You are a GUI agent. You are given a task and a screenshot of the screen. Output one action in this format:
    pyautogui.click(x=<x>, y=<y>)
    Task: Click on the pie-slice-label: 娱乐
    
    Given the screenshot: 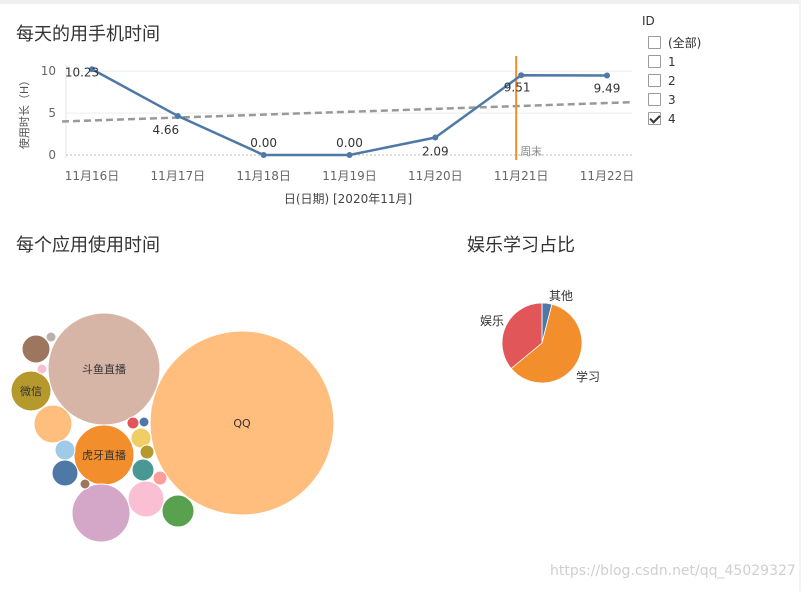 What is the action you would take?
    pyautogui.click(x=492, y=321)
    